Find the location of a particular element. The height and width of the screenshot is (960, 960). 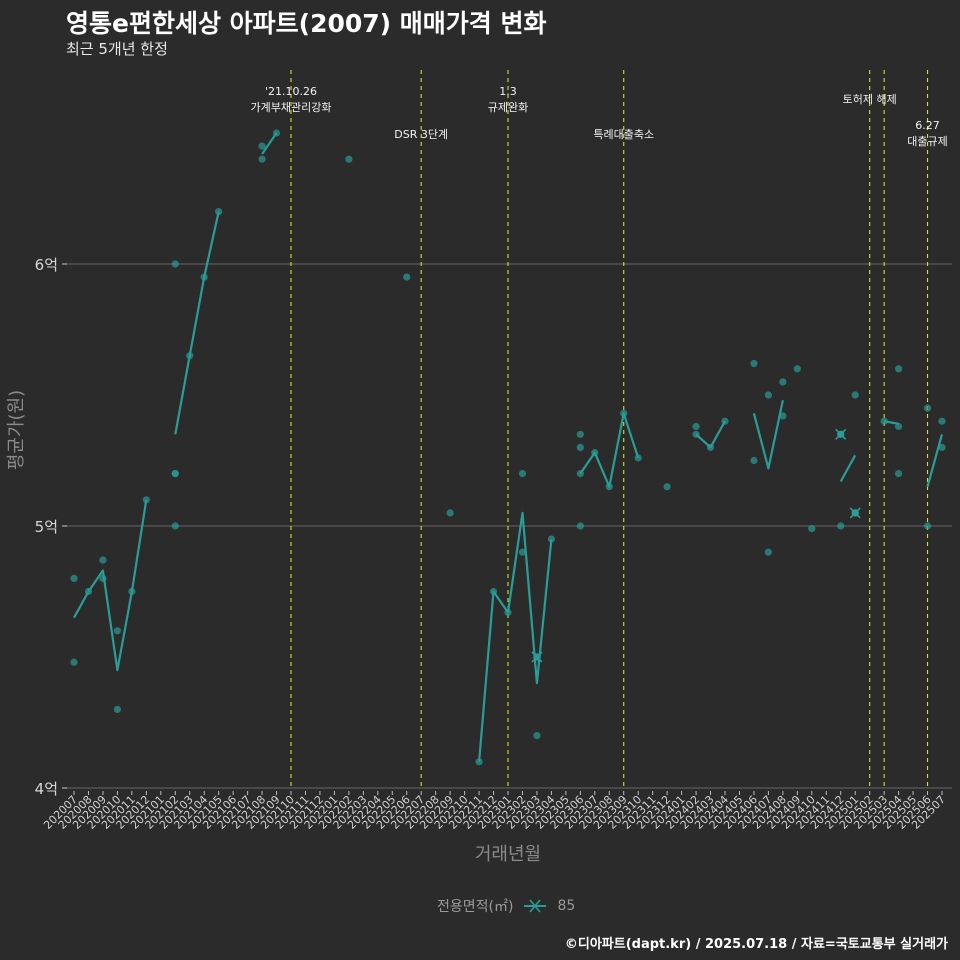

legend-key-icon is located at coordinates (535, 906).